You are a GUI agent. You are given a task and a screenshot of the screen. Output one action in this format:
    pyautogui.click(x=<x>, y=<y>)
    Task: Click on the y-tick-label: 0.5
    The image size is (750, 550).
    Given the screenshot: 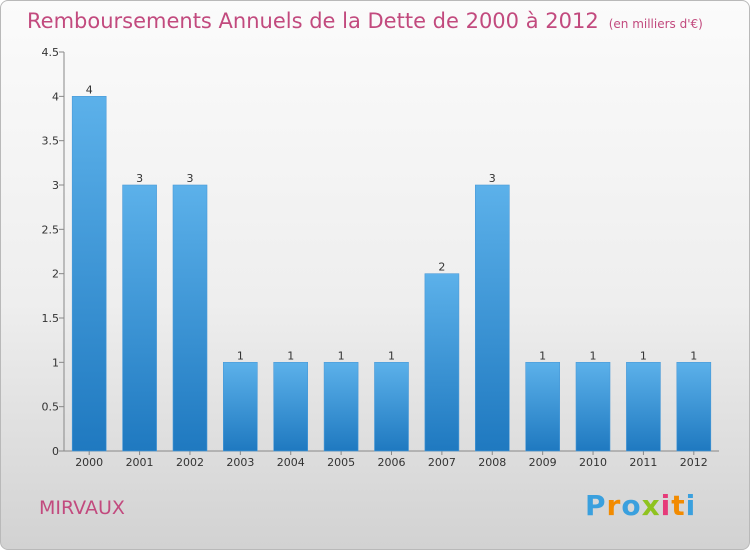 What is the action you would take?
    pyautogui.click(x=51, y=407)
    